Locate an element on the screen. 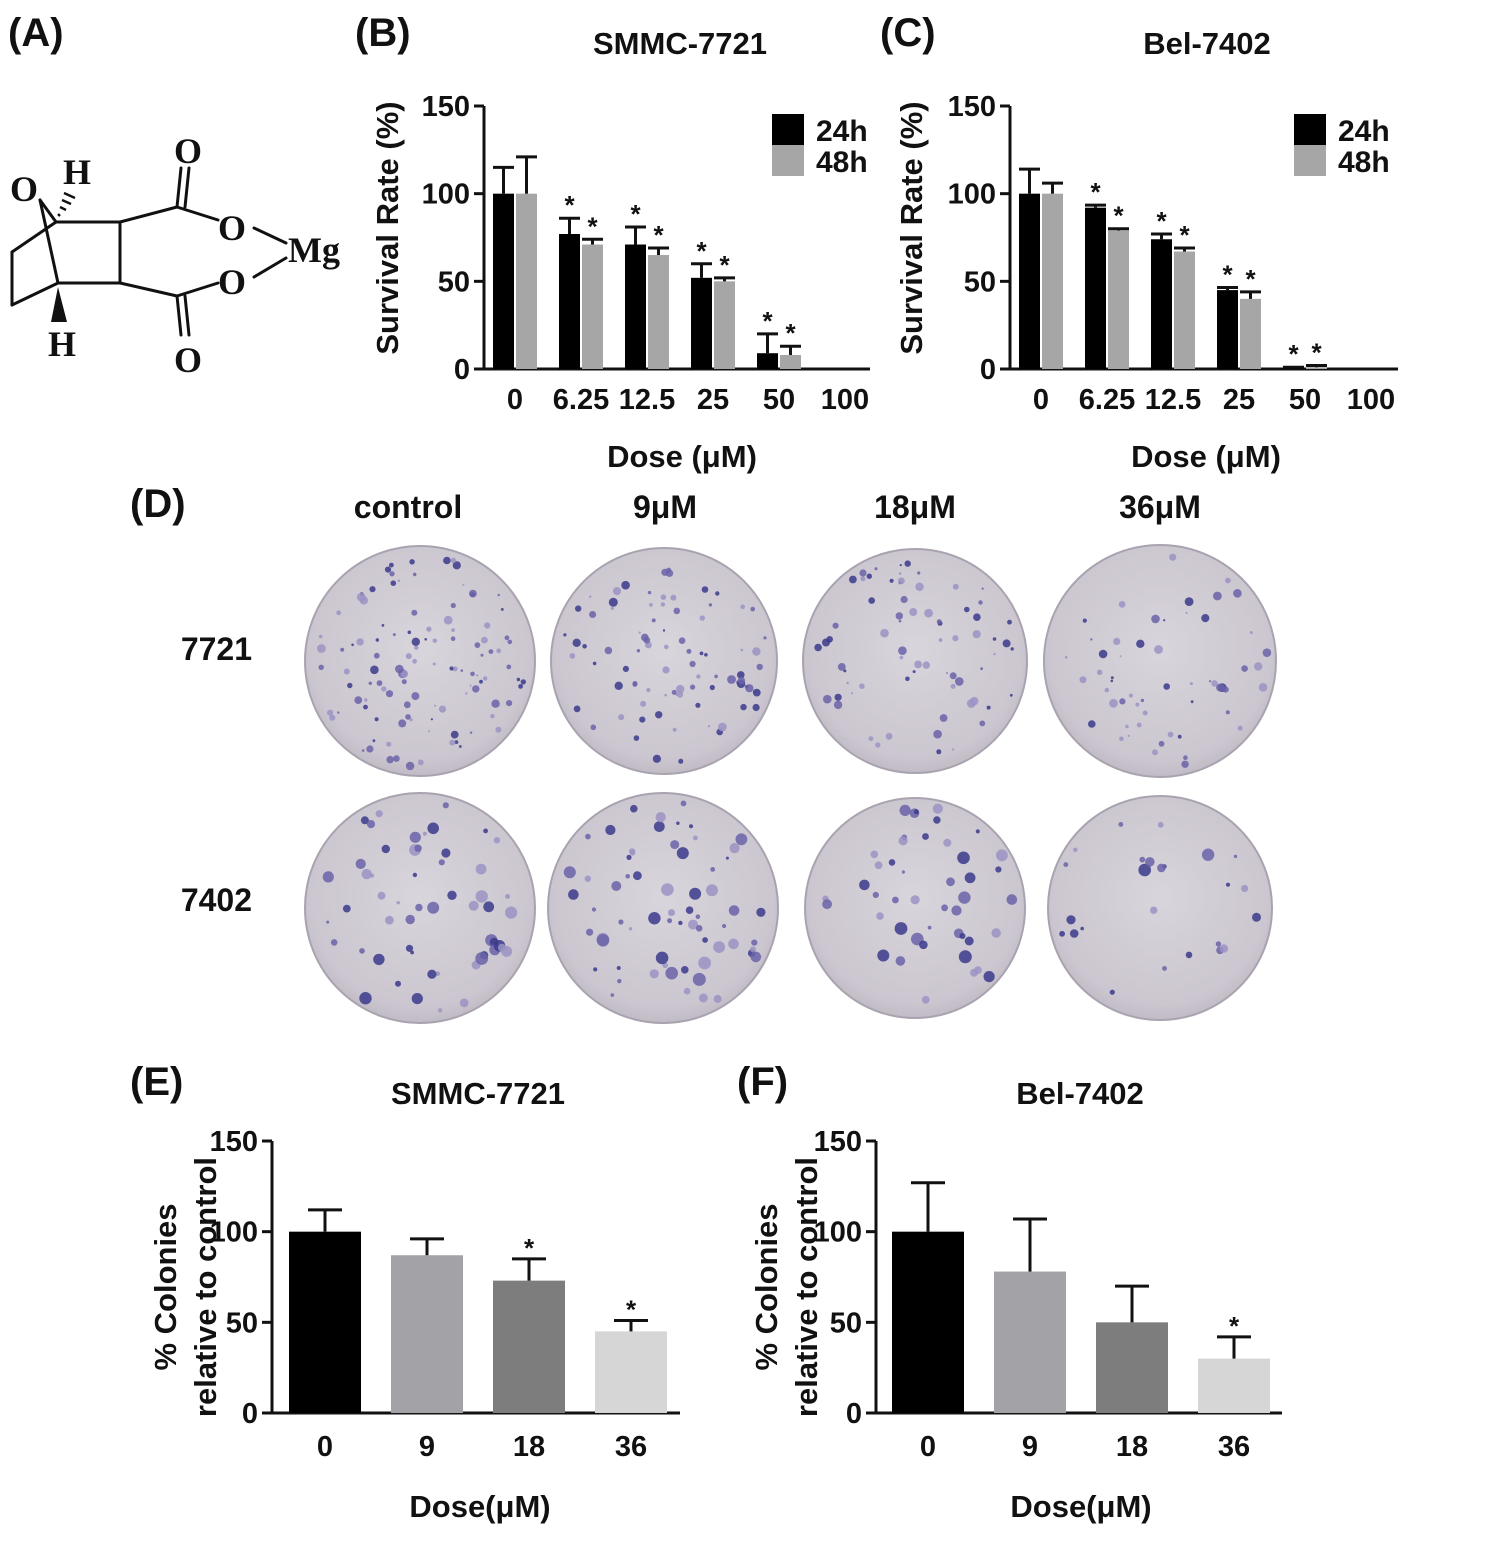 The image size is (1504, 1547). plate-dish is located at coordinates (664, 661).